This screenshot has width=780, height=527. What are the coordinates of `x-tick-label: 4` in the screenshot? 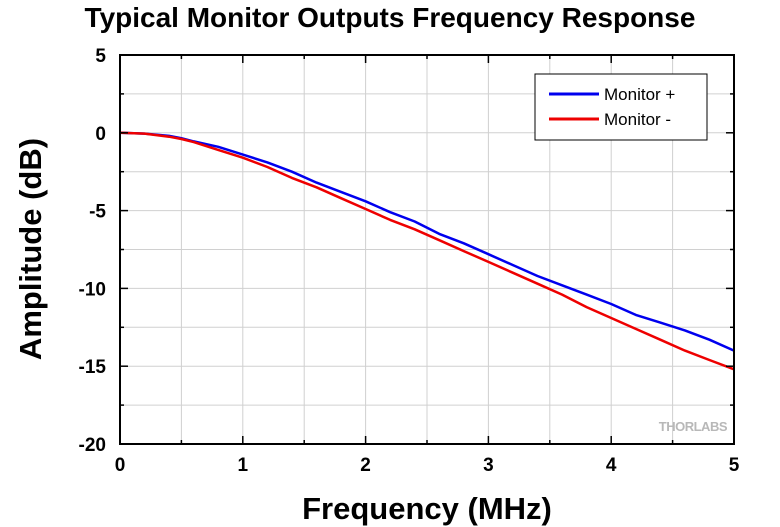 It's located at (611, 465).